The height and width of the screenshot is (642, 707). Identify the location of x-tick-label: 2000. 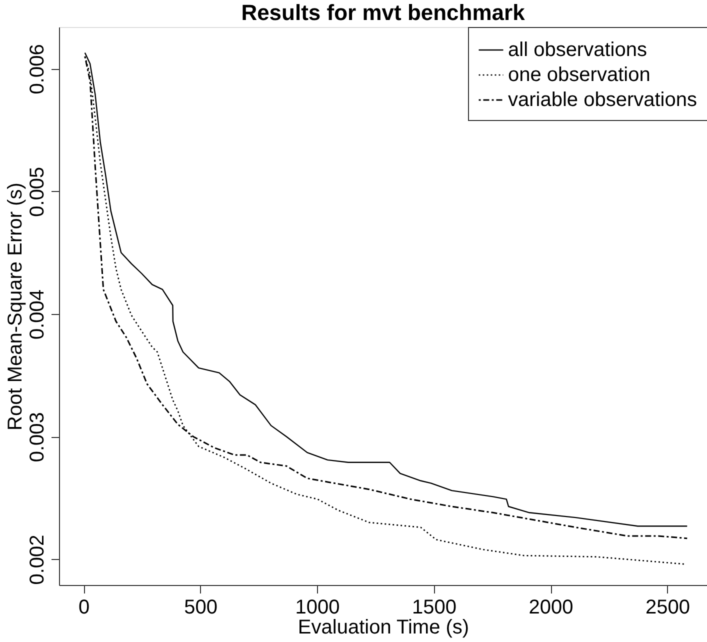
(551, 607).